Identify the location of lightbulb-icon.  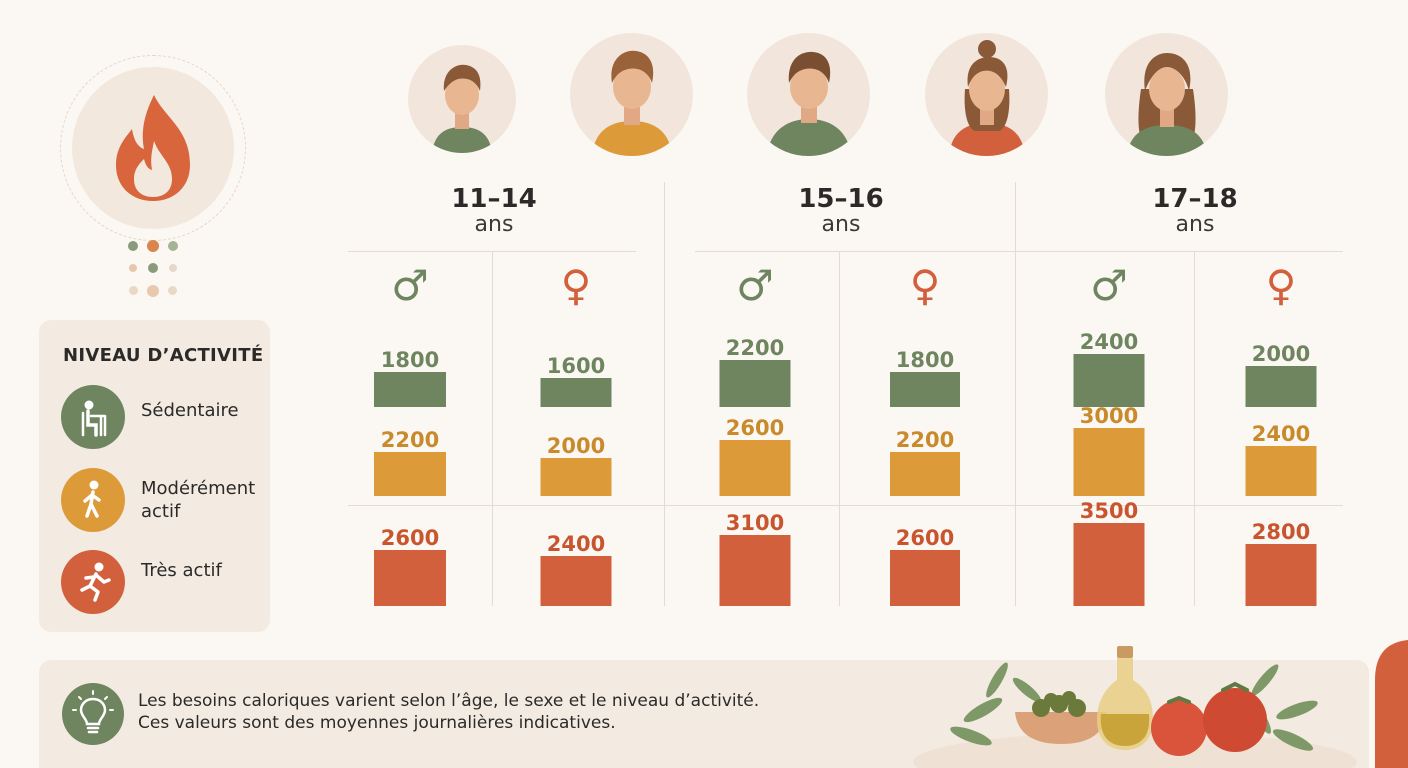
(93, 714).